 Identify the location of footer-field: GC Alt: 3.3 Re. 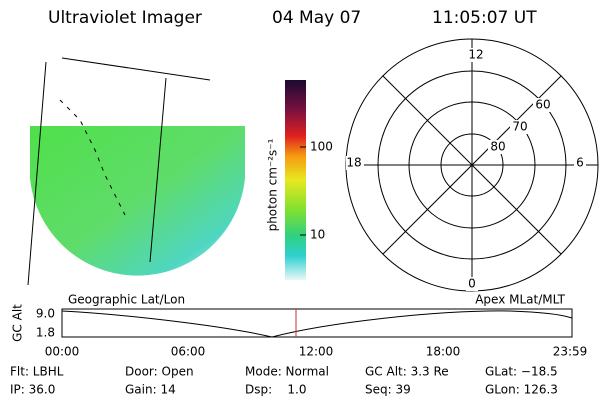
(407, 372).